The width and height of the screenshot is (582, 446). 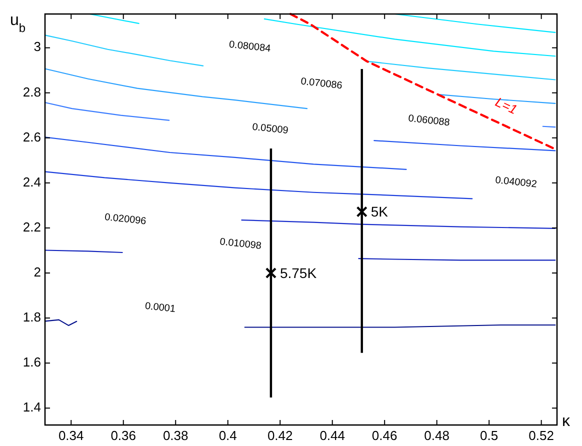 I want to click on x-axis-title: κ, so click(x=566, y=421).